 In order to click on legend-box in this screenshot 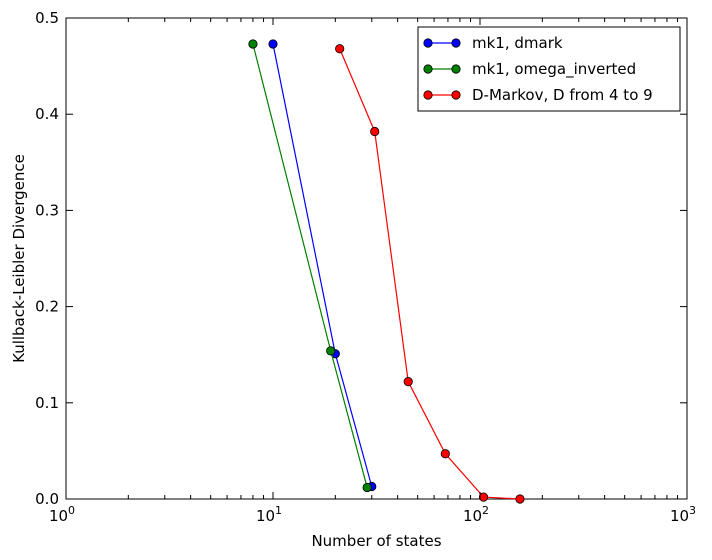, I will do `click(549, 69)`.